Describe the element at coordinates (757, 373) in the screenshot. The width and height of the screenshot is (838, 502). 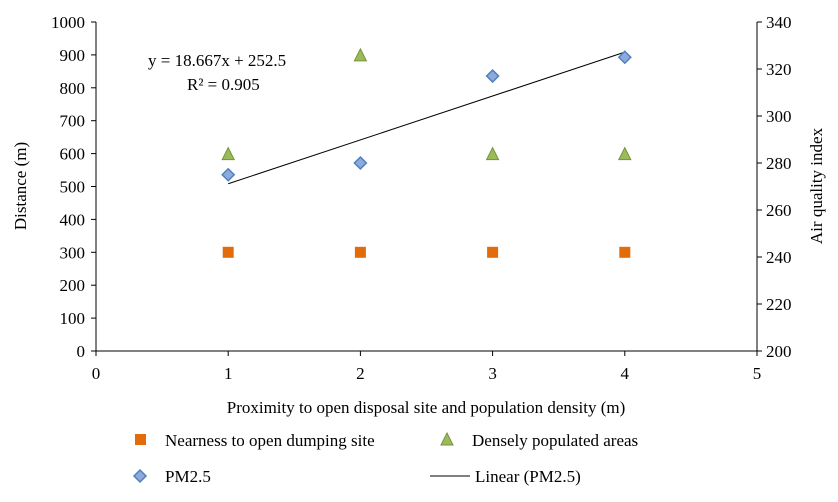
I see `x-tick-label: 5` at that location.